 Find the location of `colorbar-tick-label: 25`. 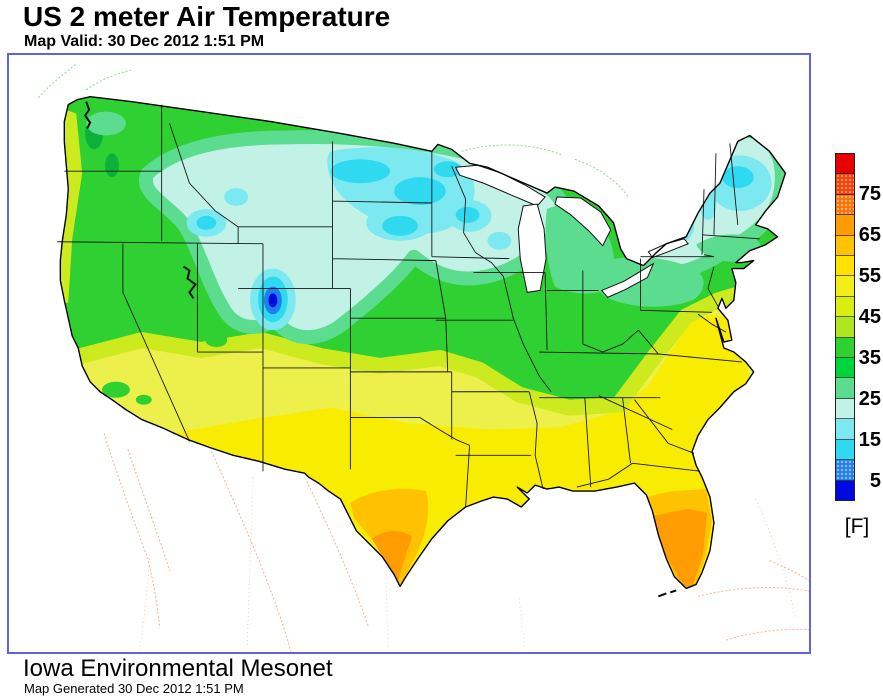

colorbar-tick-label: 25 is located at coordinates (869, 398).